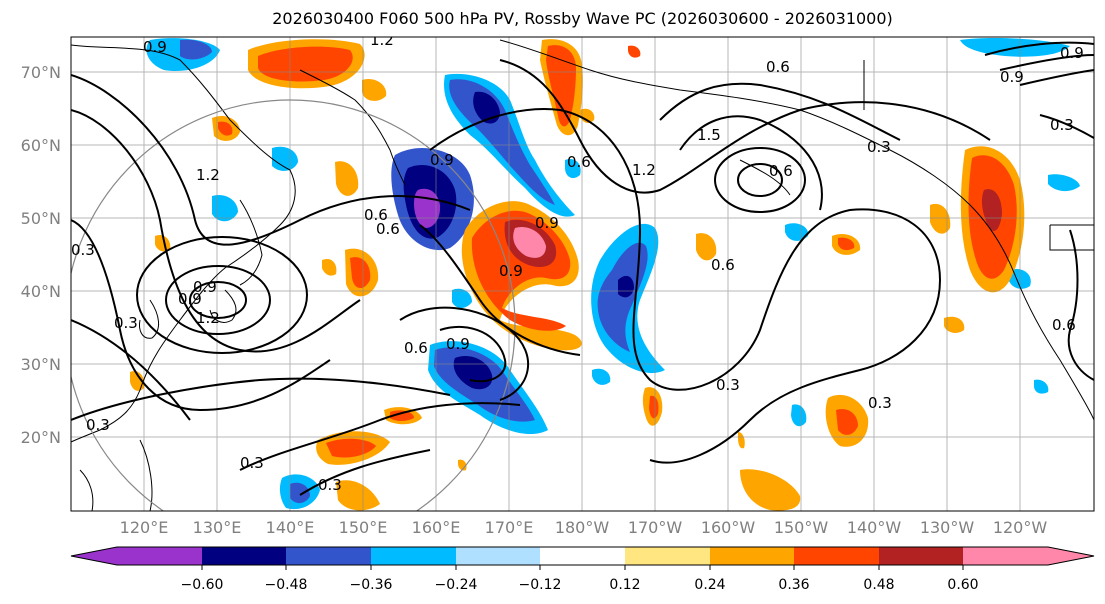  Describe the element at coordinates (41, 291) in the screenshot. I see `lat-label: 40°N` at that location.